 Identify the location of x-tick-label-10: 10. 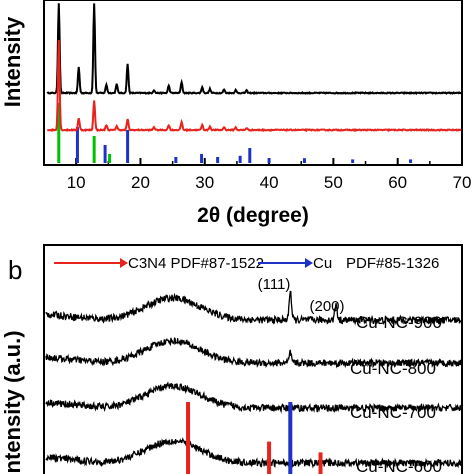
(76, 182).